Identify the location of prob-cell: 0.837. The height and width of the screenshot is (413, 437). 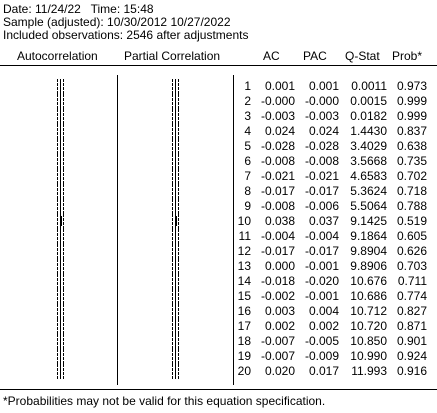
(411, 131).